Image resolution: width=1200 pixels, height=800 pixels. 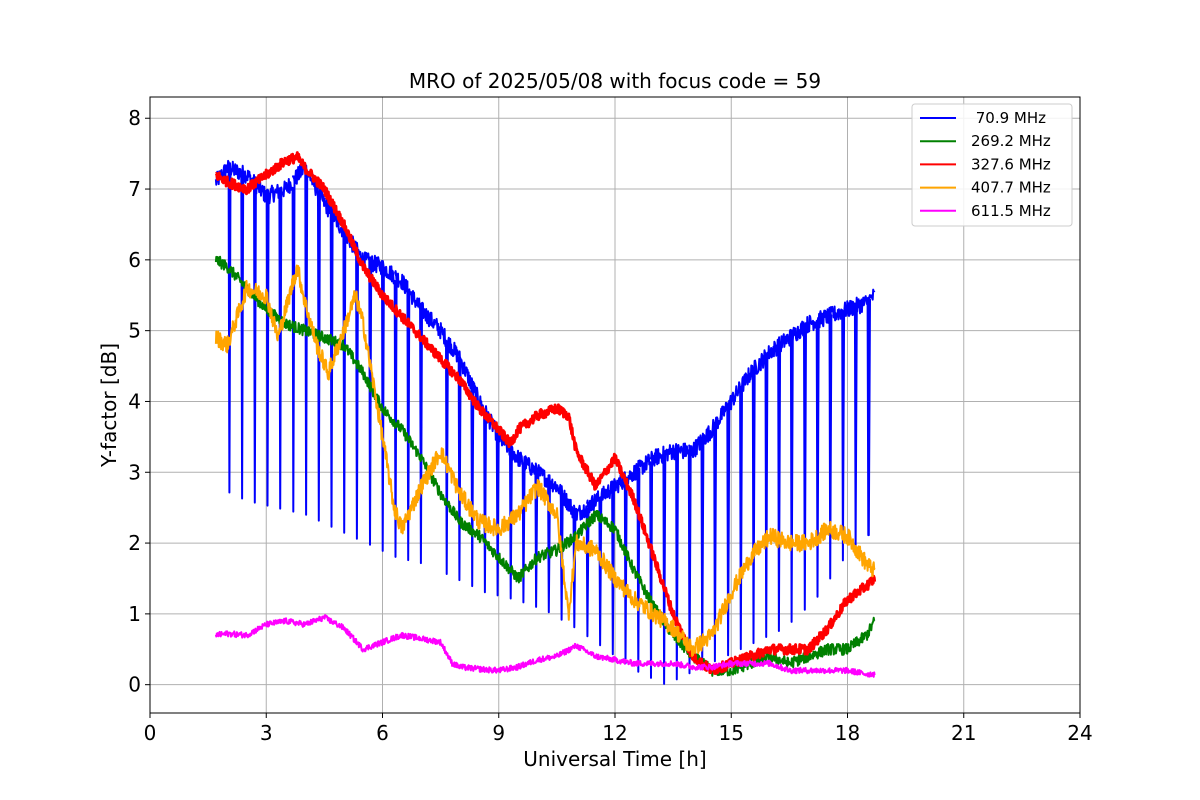 I want to click on y-tick-label: 4, so click(x=134, y=401).